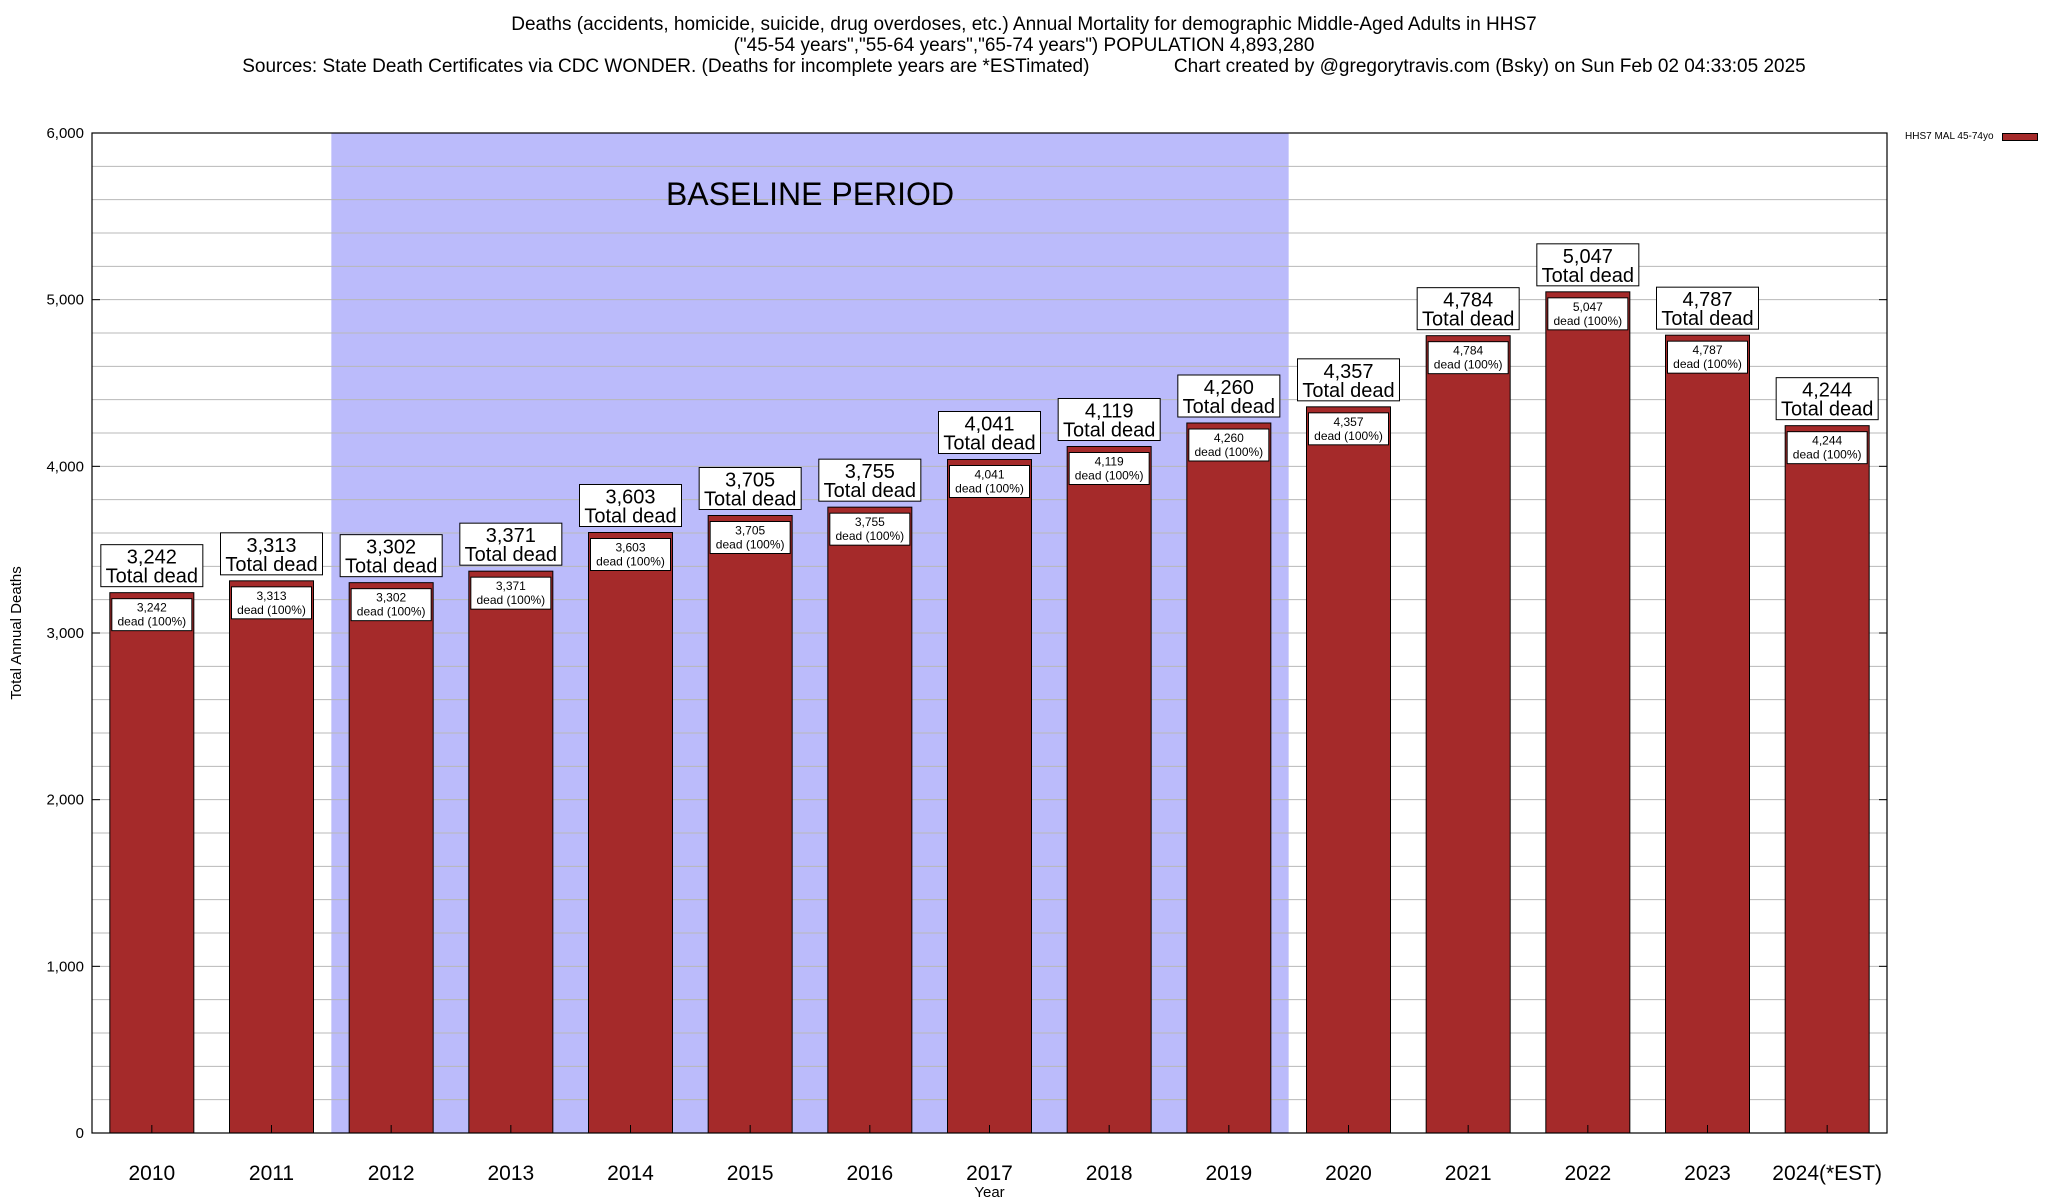  Describe the element at coordinates (152, 608) in the screenshot. I see `bar-inner-value: 3,242` at that location.